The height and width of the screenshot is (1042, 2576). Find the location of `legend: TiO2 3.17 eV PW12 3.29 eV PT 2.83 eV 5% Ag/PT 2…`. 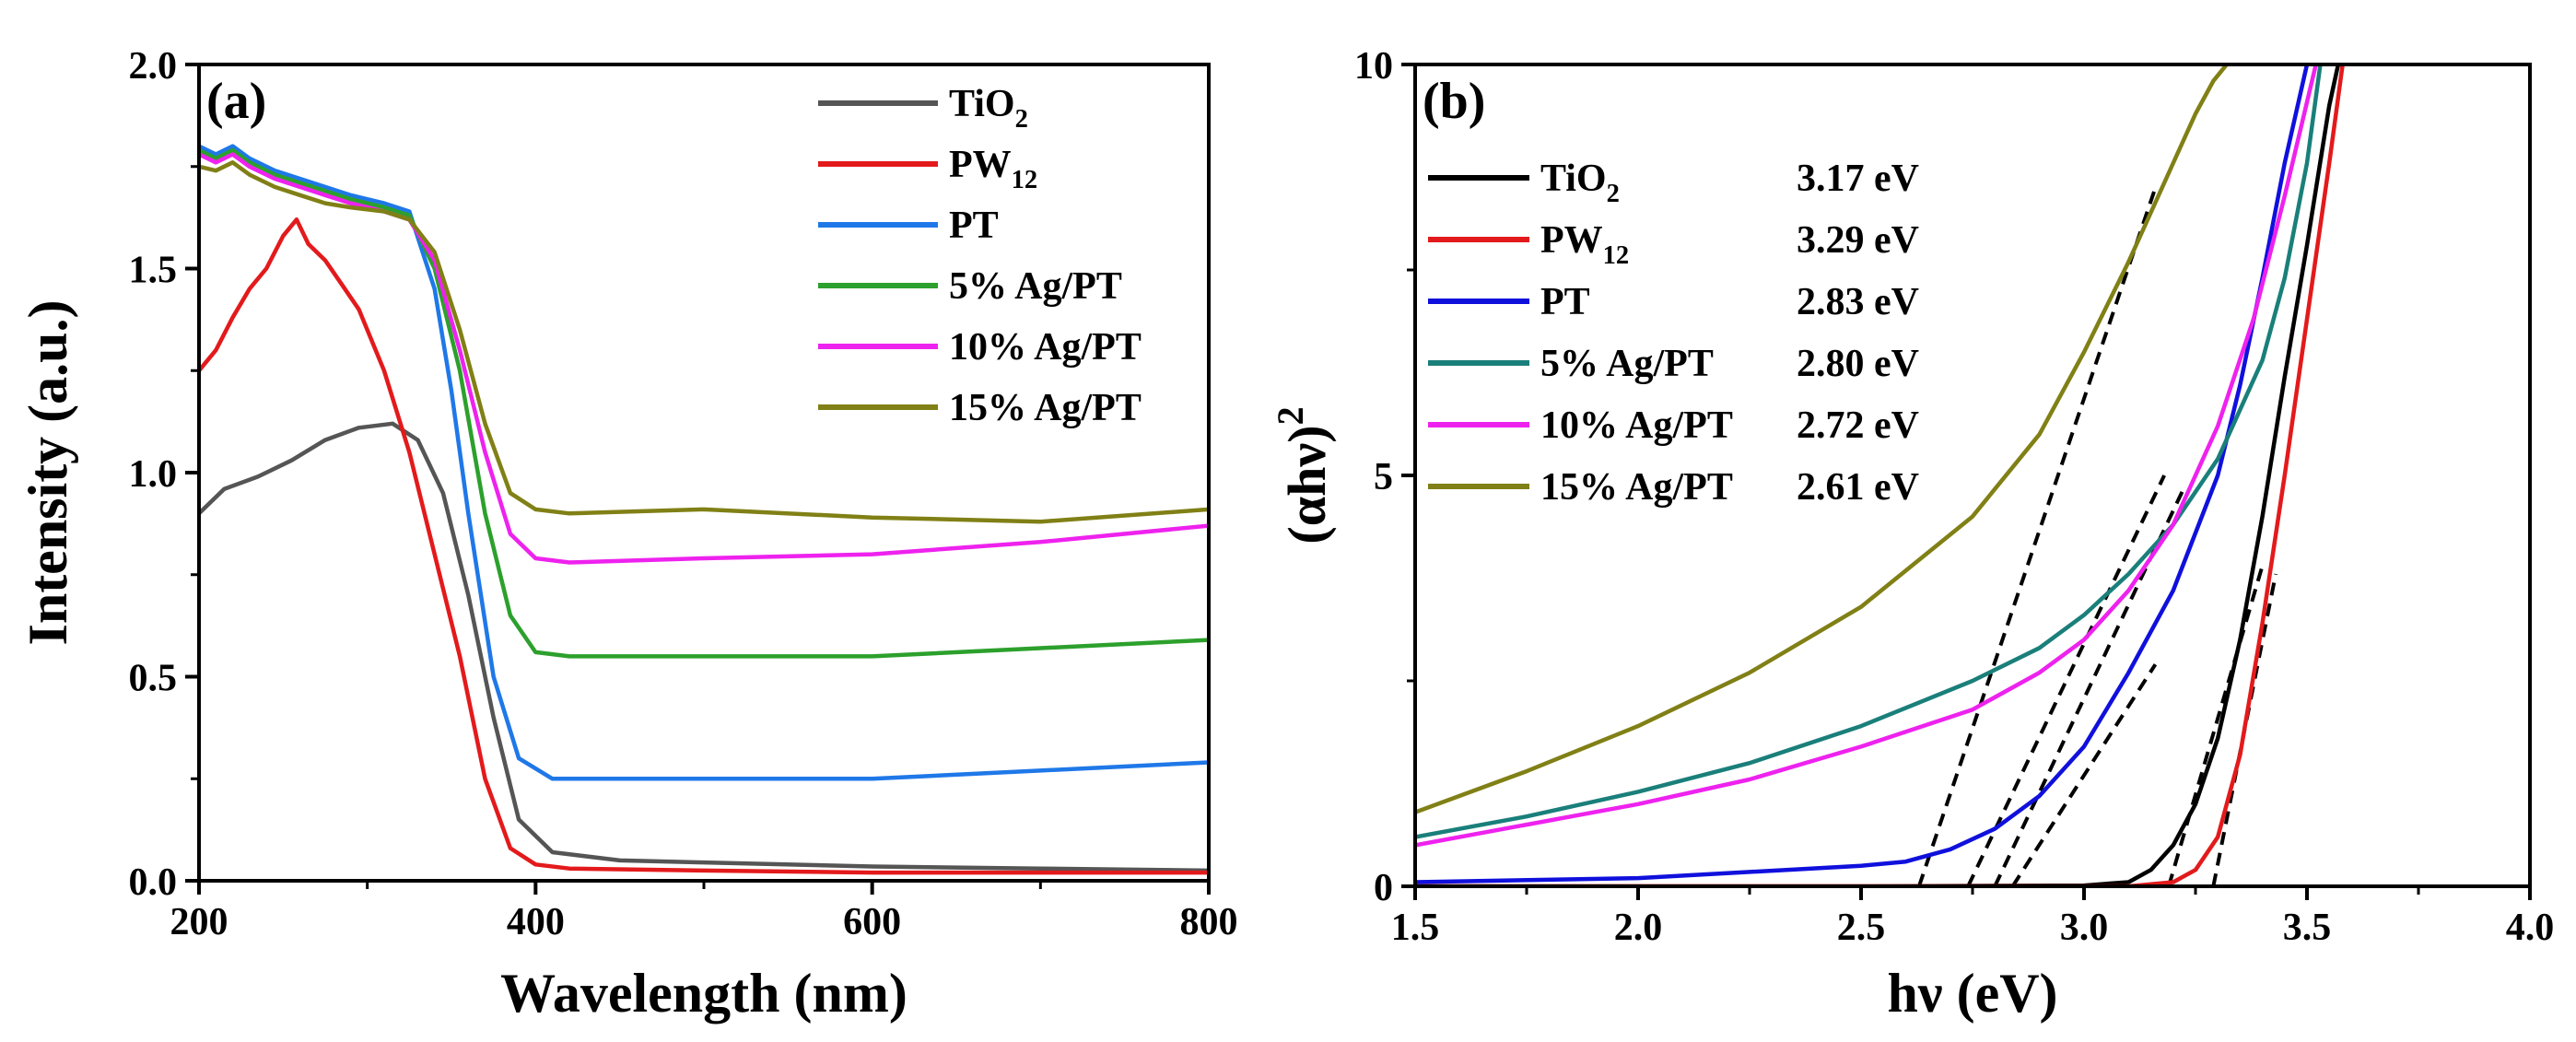

legend: TiO2 3.17 eV PW12 3.29 eV PT 2.83 eV 5% Ag/PT 2… is located at coordinates (1673, 334).